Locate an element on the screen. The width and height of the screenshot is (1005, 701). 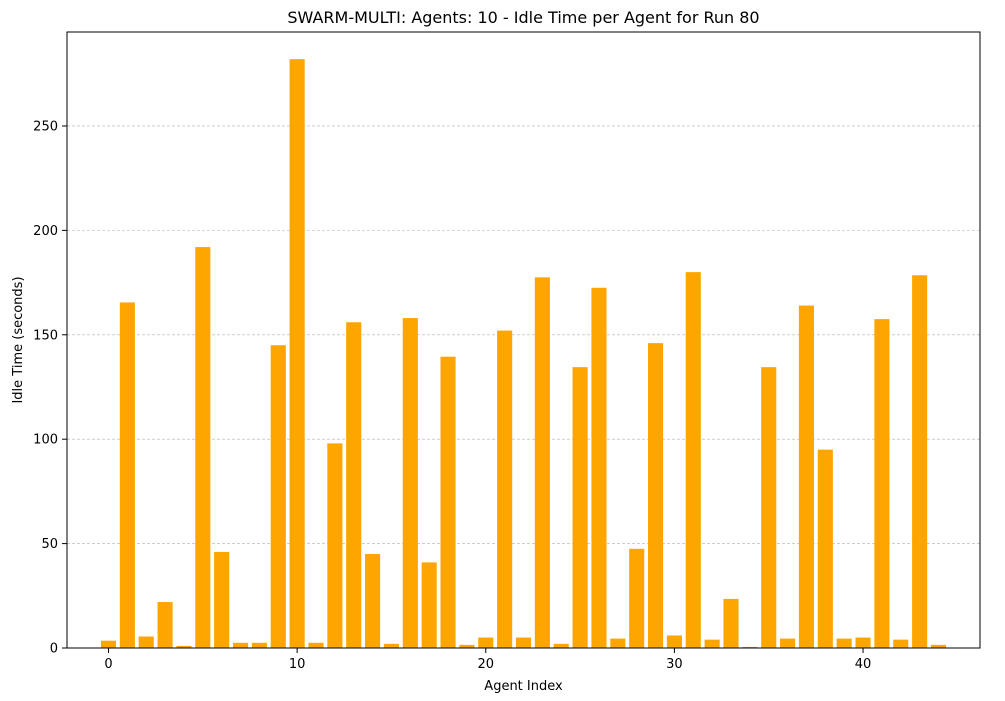
x-tick-label: 40 is located at coordinates (863, 664).